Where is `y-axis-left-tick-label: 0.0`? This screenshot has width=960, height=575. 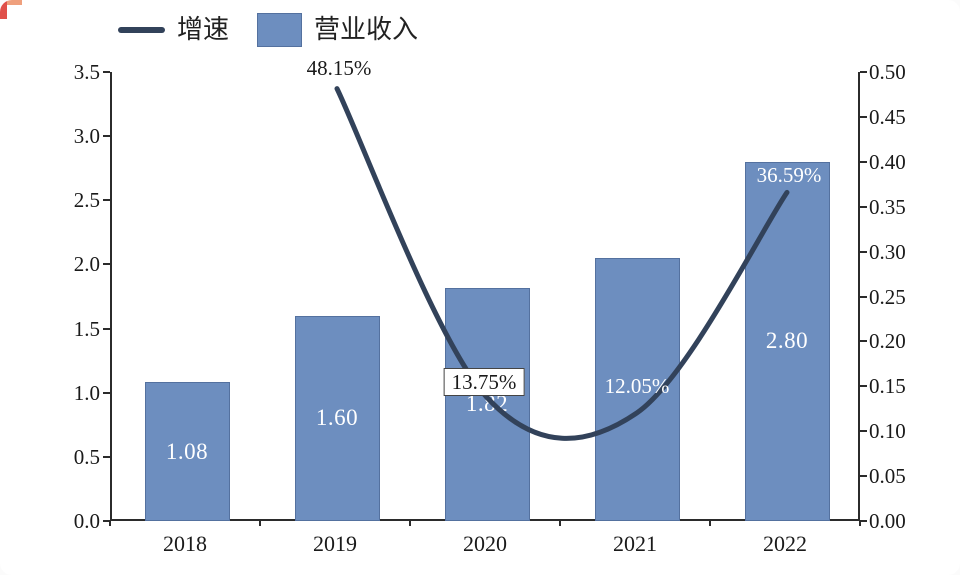
y-axis-left-tick-label: 0.0 is located at coordinates (86, 521).